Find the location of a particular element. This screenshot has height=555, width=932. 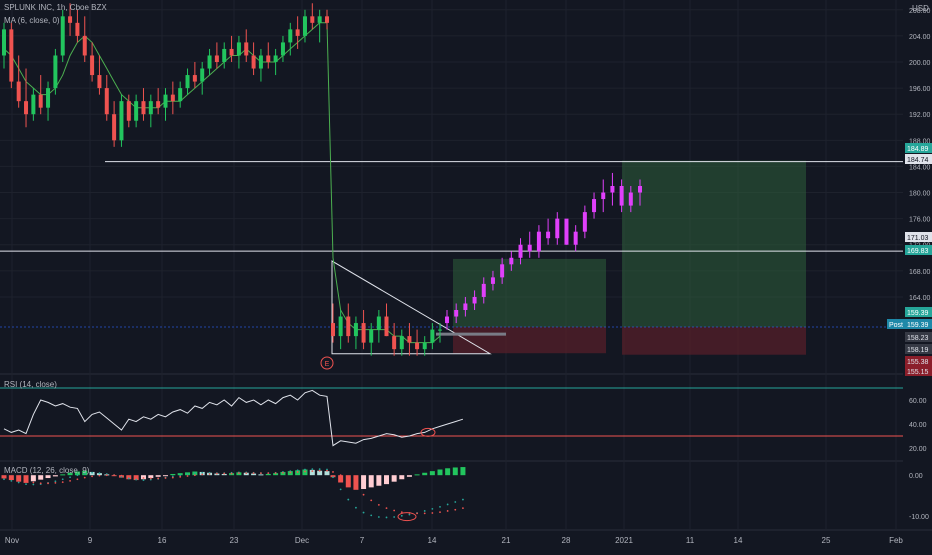

price-label: 158.23 is located at coordinates (918, 338).